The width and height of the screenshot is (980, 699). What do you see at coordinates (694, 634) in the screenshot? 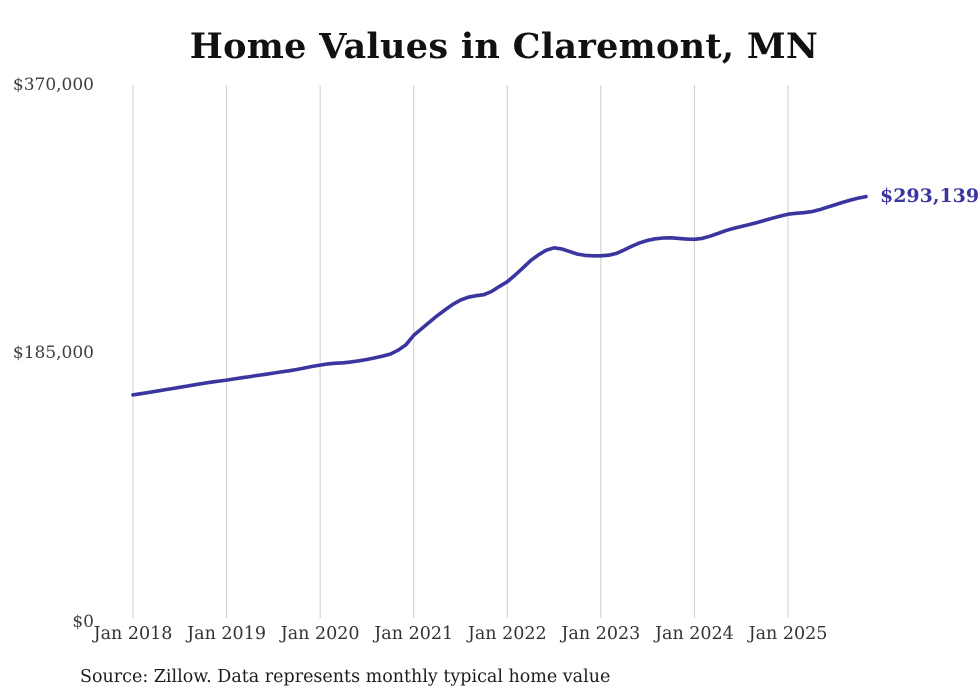
I see `x-tick-label: Jan 2024` at bounding box center [694, 634].